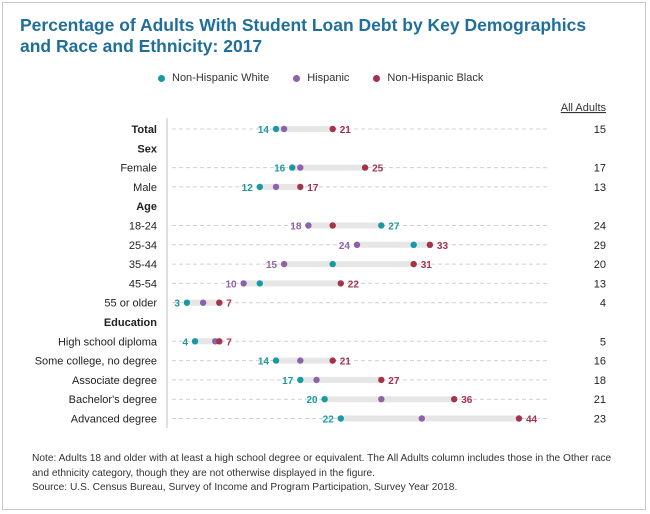 This screenshot has width=650, height=514. What do you see at coordinates (365, 167) in the screenshot?
I see `point-non-hispanic-black-female` at bounding box center [365, 167].